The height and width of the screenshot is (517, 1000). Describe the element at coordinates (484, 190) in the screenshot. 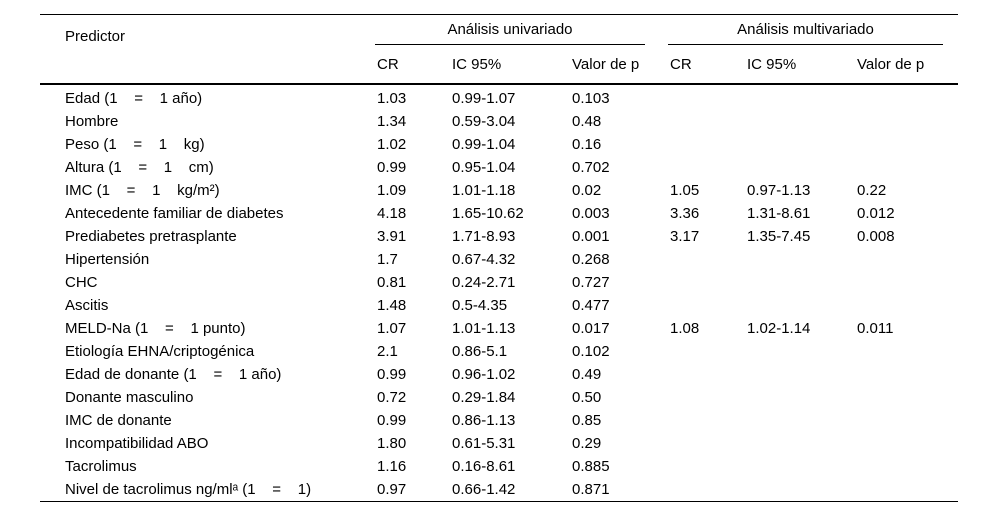

I see `uni-ic95-cell: 1.01-1.18` at that location.